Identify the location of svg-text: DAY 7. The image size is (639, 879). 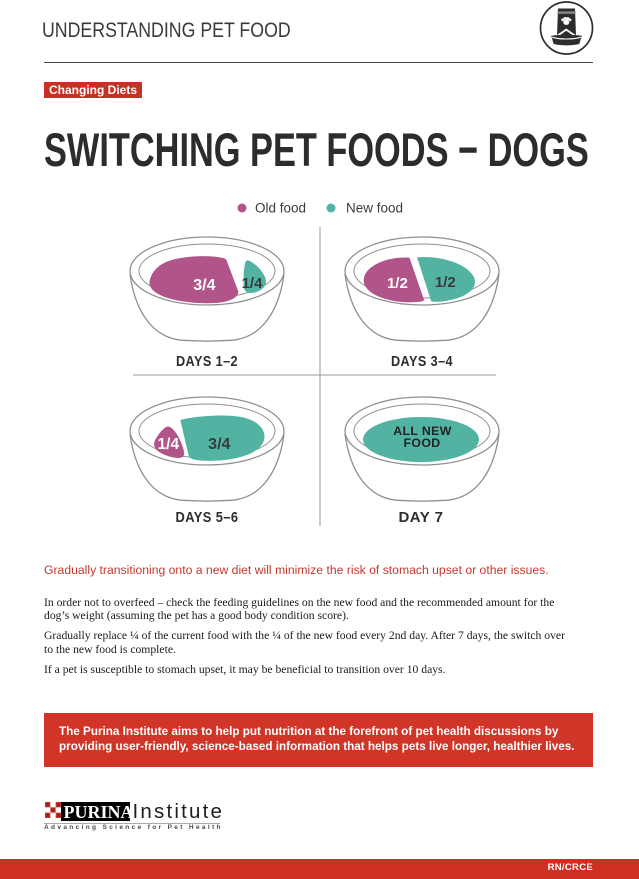
(420, 517).